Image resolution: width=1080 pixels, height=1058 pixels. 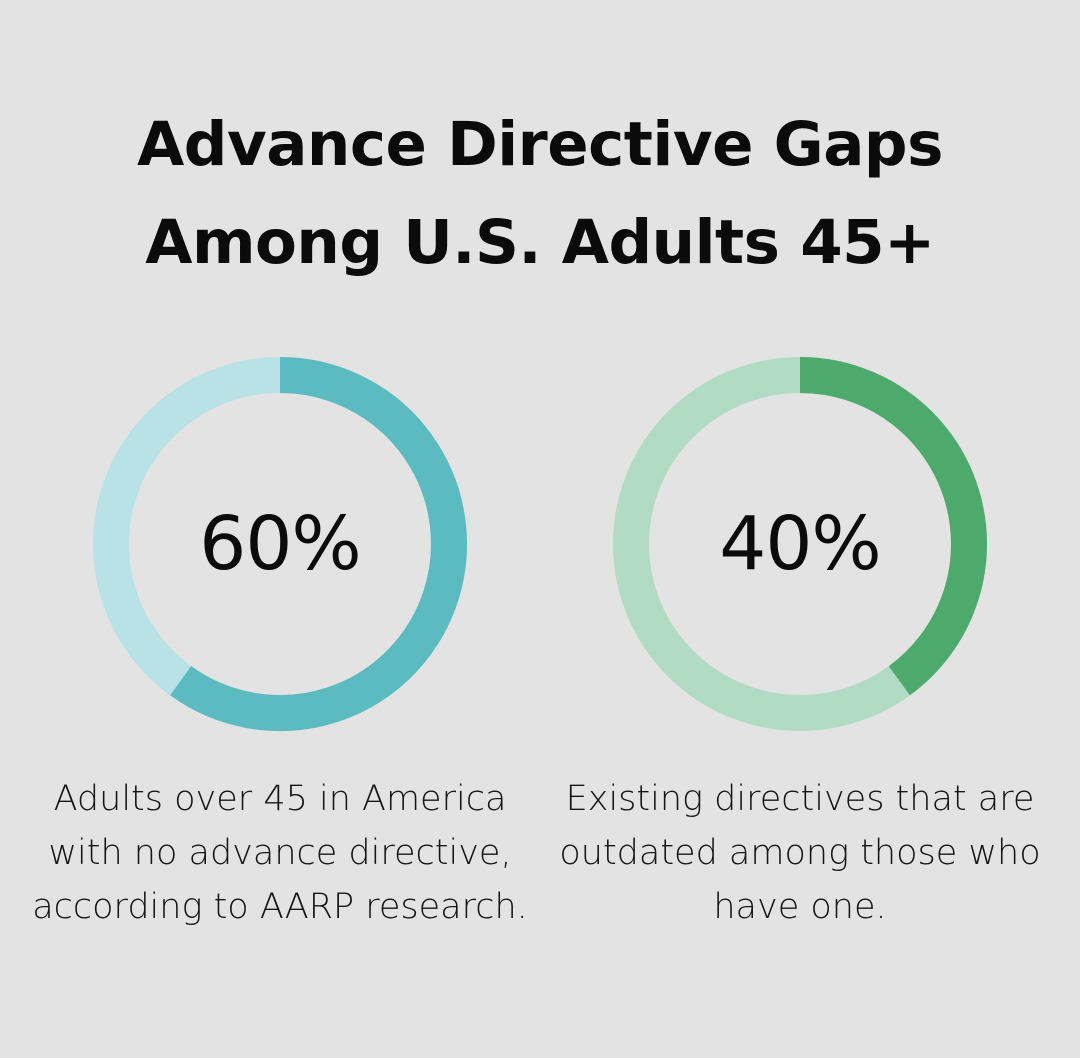 I want to click on stat-value-outdated: 40%, so click(x=800, y=544).